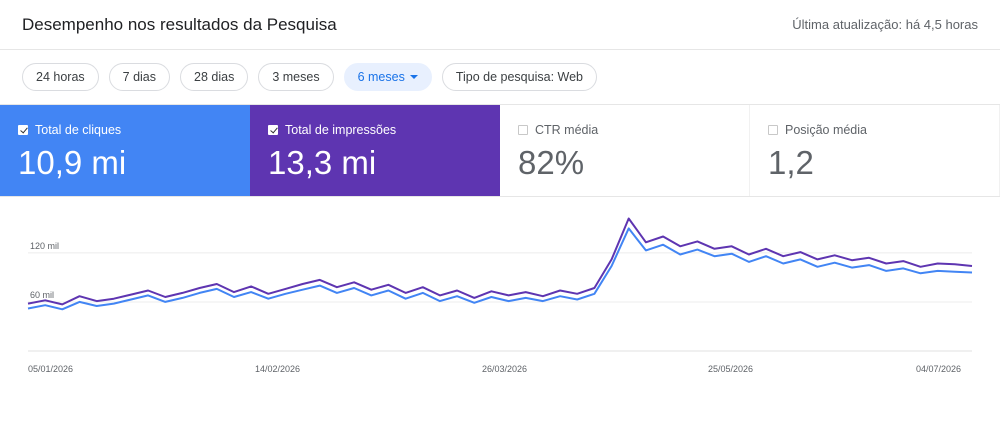  I want to click on metric-value-clicks: 10,9 mi, so click(72, 162).